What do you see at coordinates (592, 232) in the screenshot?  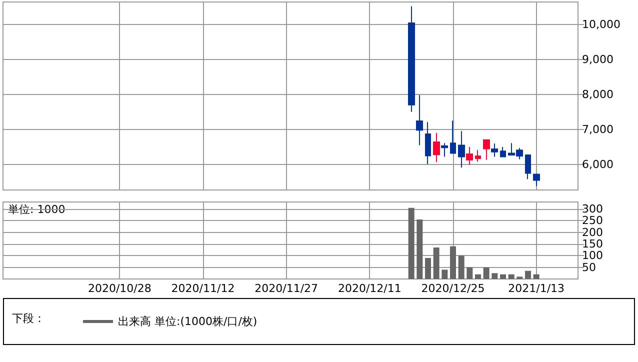 I see `y-tick-label: 200` at bounding box center [592, 232].